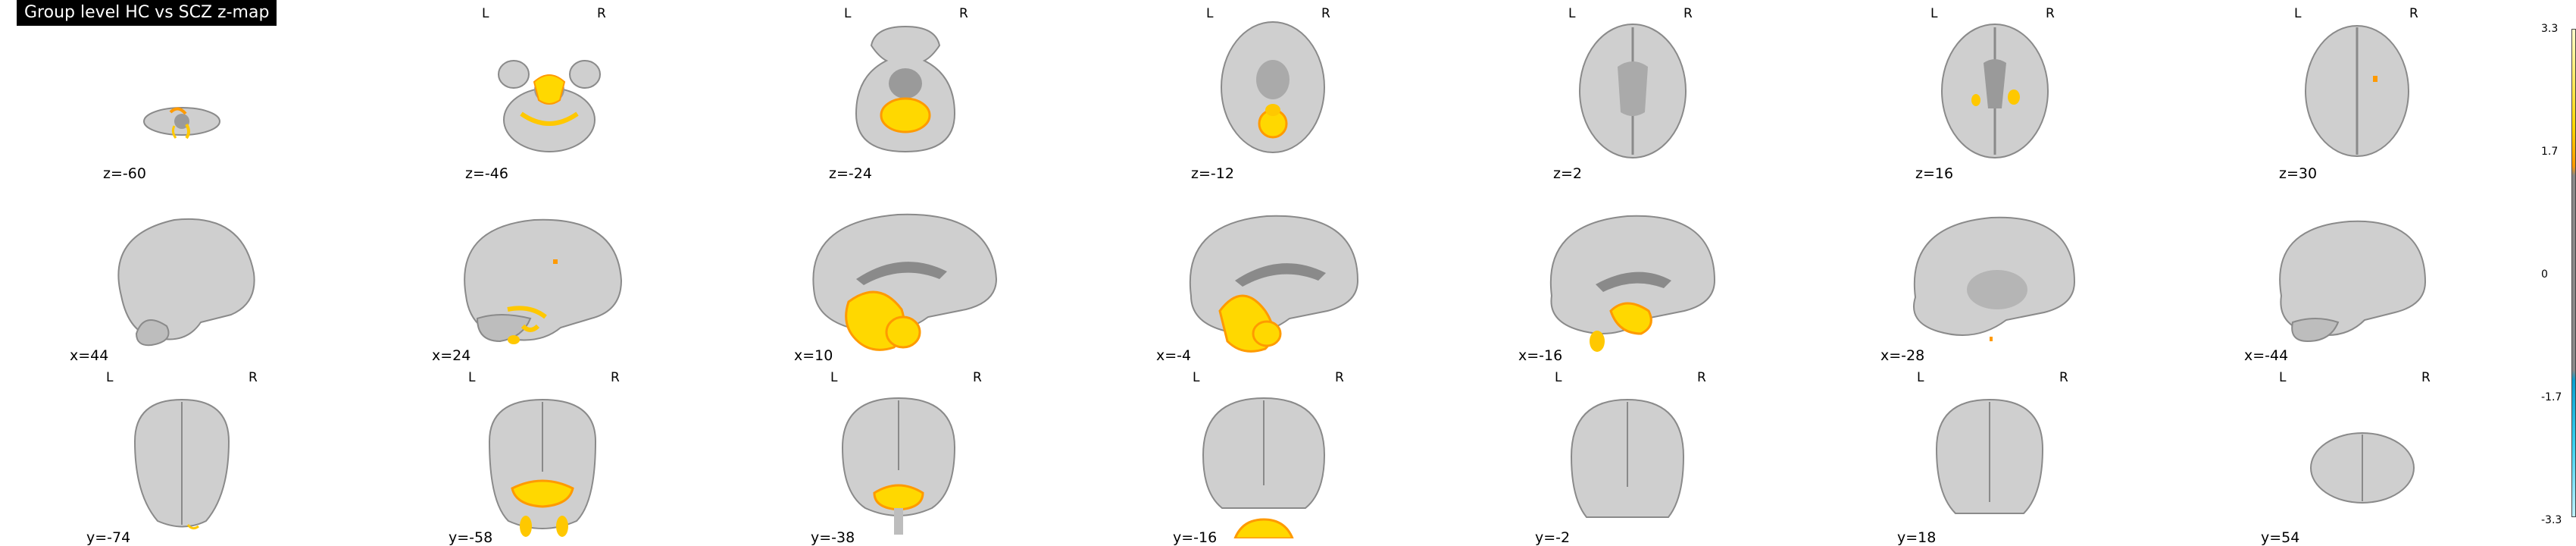  I want to click on slice-coordinate-label: z=-46, so click(486, 173).